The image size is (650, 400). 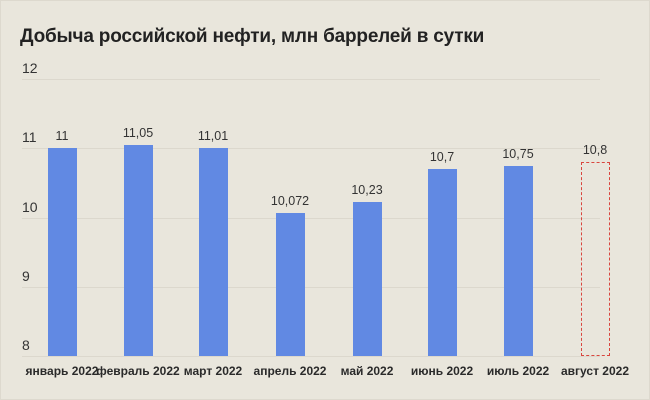 What do you see at coordinates (30, 68) in the screenshot?
I see `y-tick-label: 12` at bounding box center [30, 68].